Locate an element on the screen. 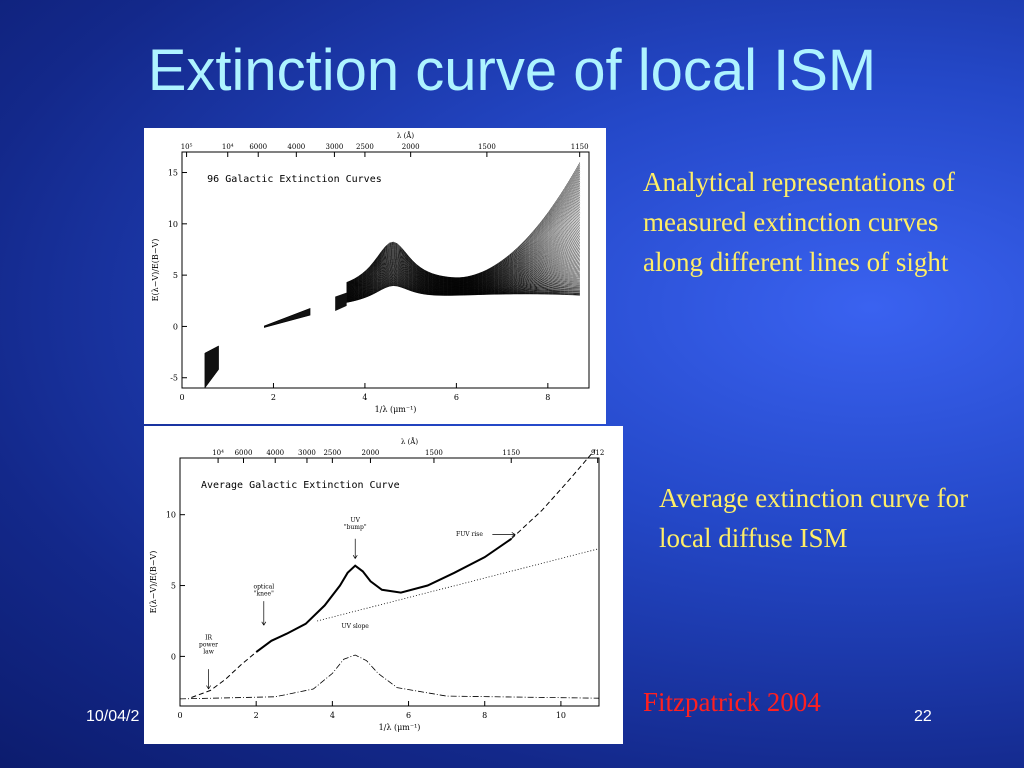 The height and width of the screenshot is (768, 1024). series-optical-band is located at coordinates (287, 318).